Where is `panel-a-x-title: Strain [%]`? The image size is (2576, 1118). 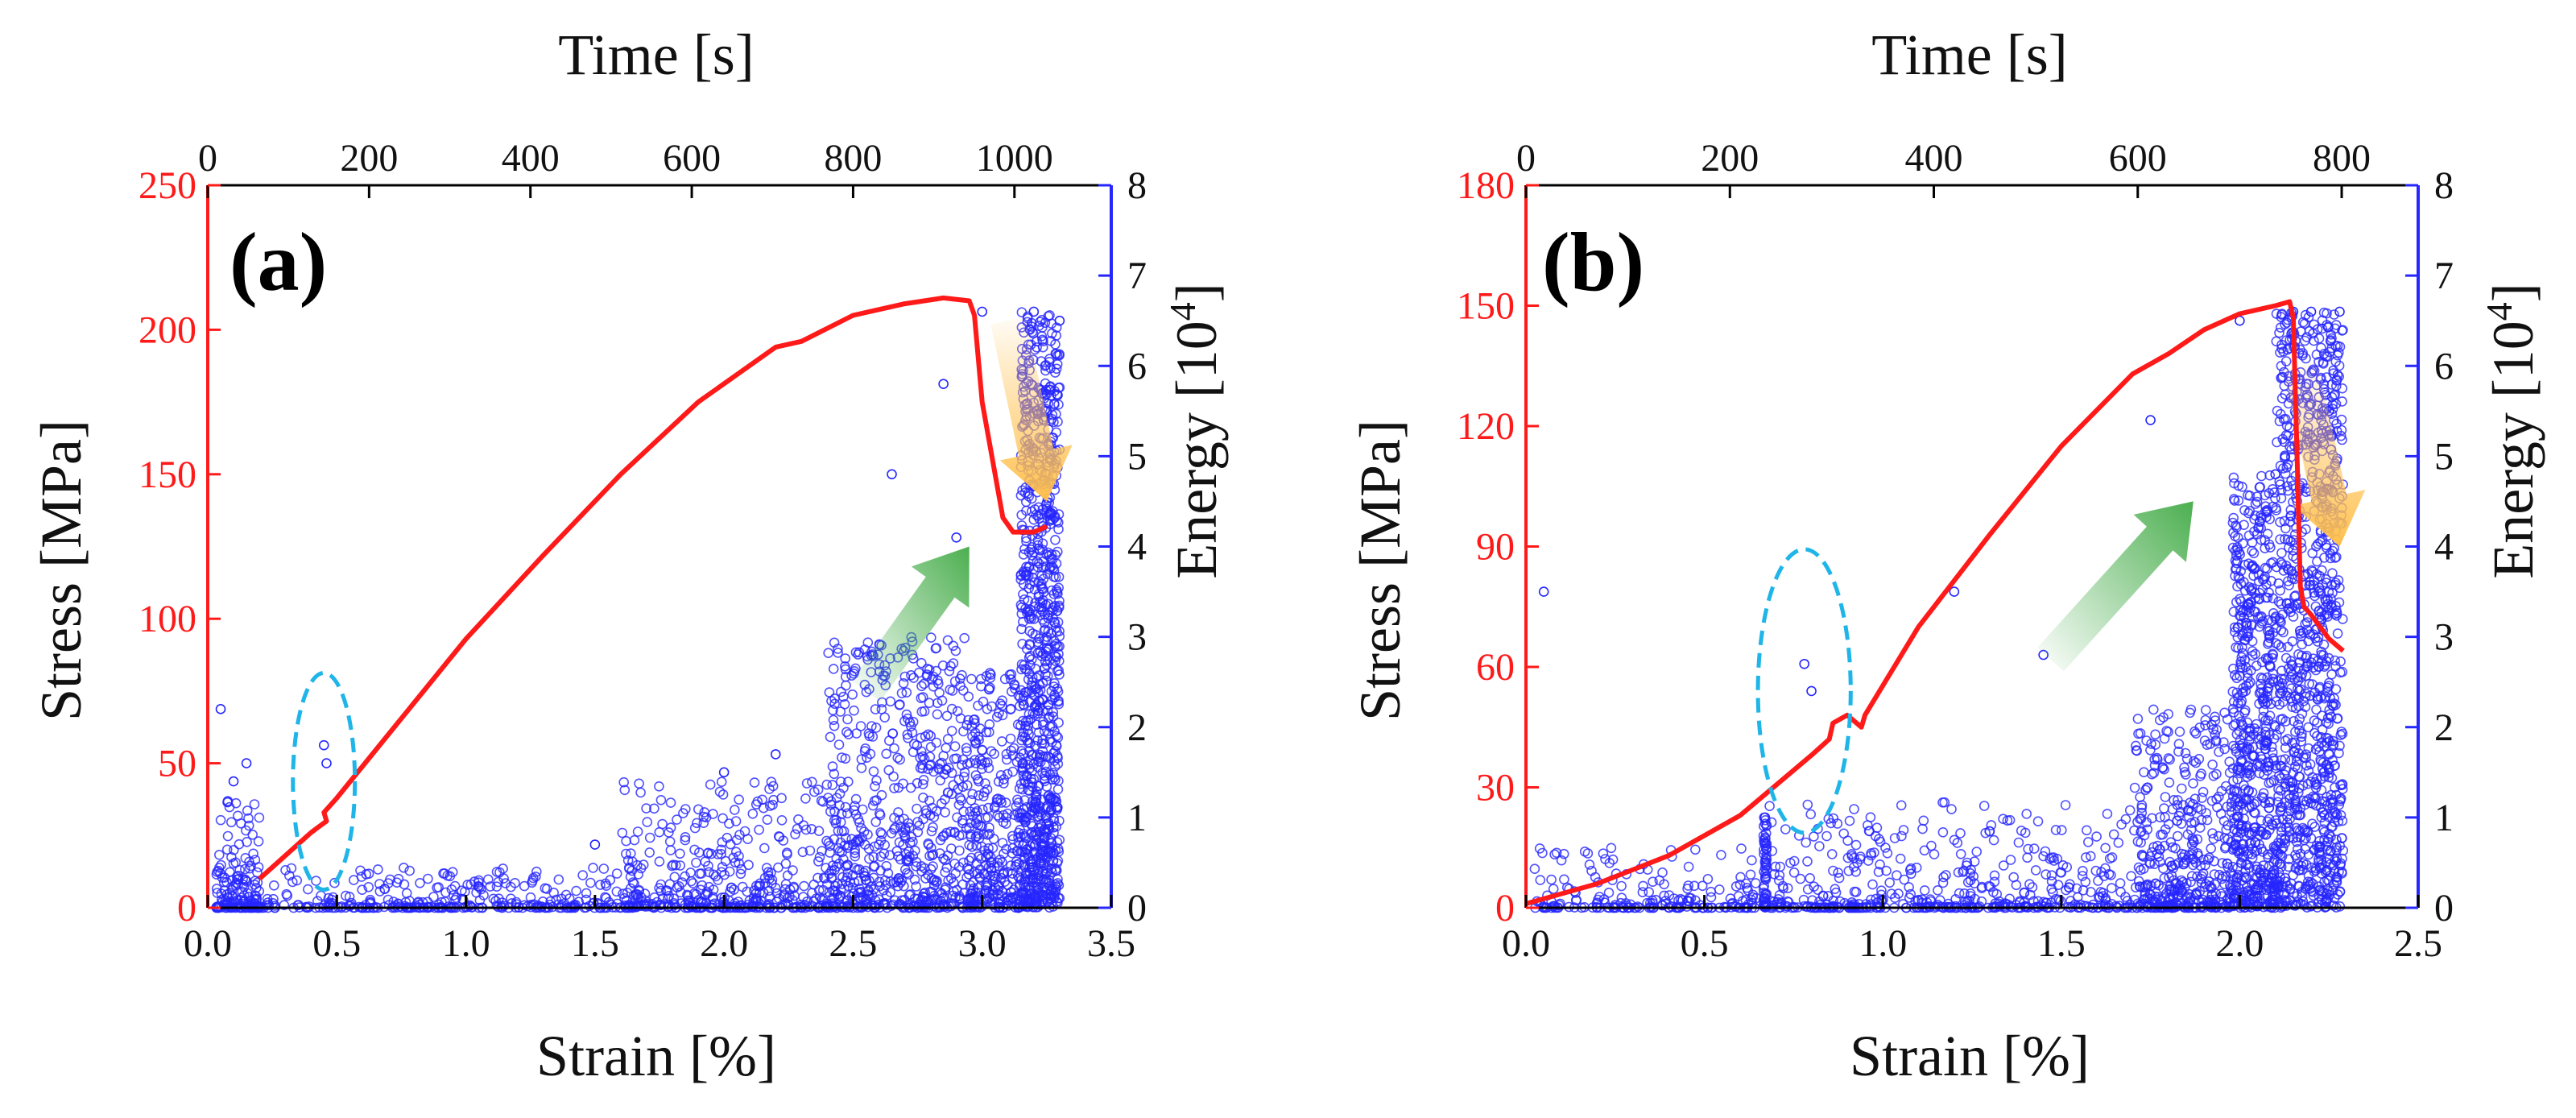
panel-a-x-title: Strain [%] is located at coordinates (656, 1056).